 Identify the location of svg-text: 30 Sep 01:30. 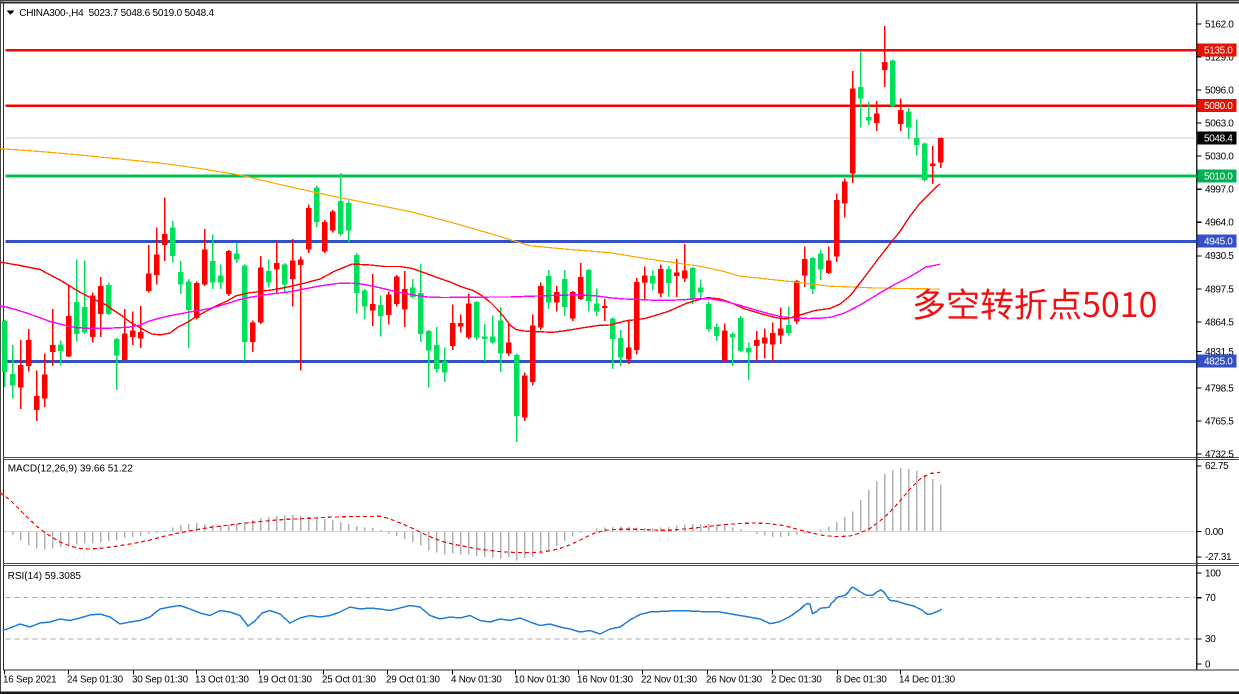
(160, 680).